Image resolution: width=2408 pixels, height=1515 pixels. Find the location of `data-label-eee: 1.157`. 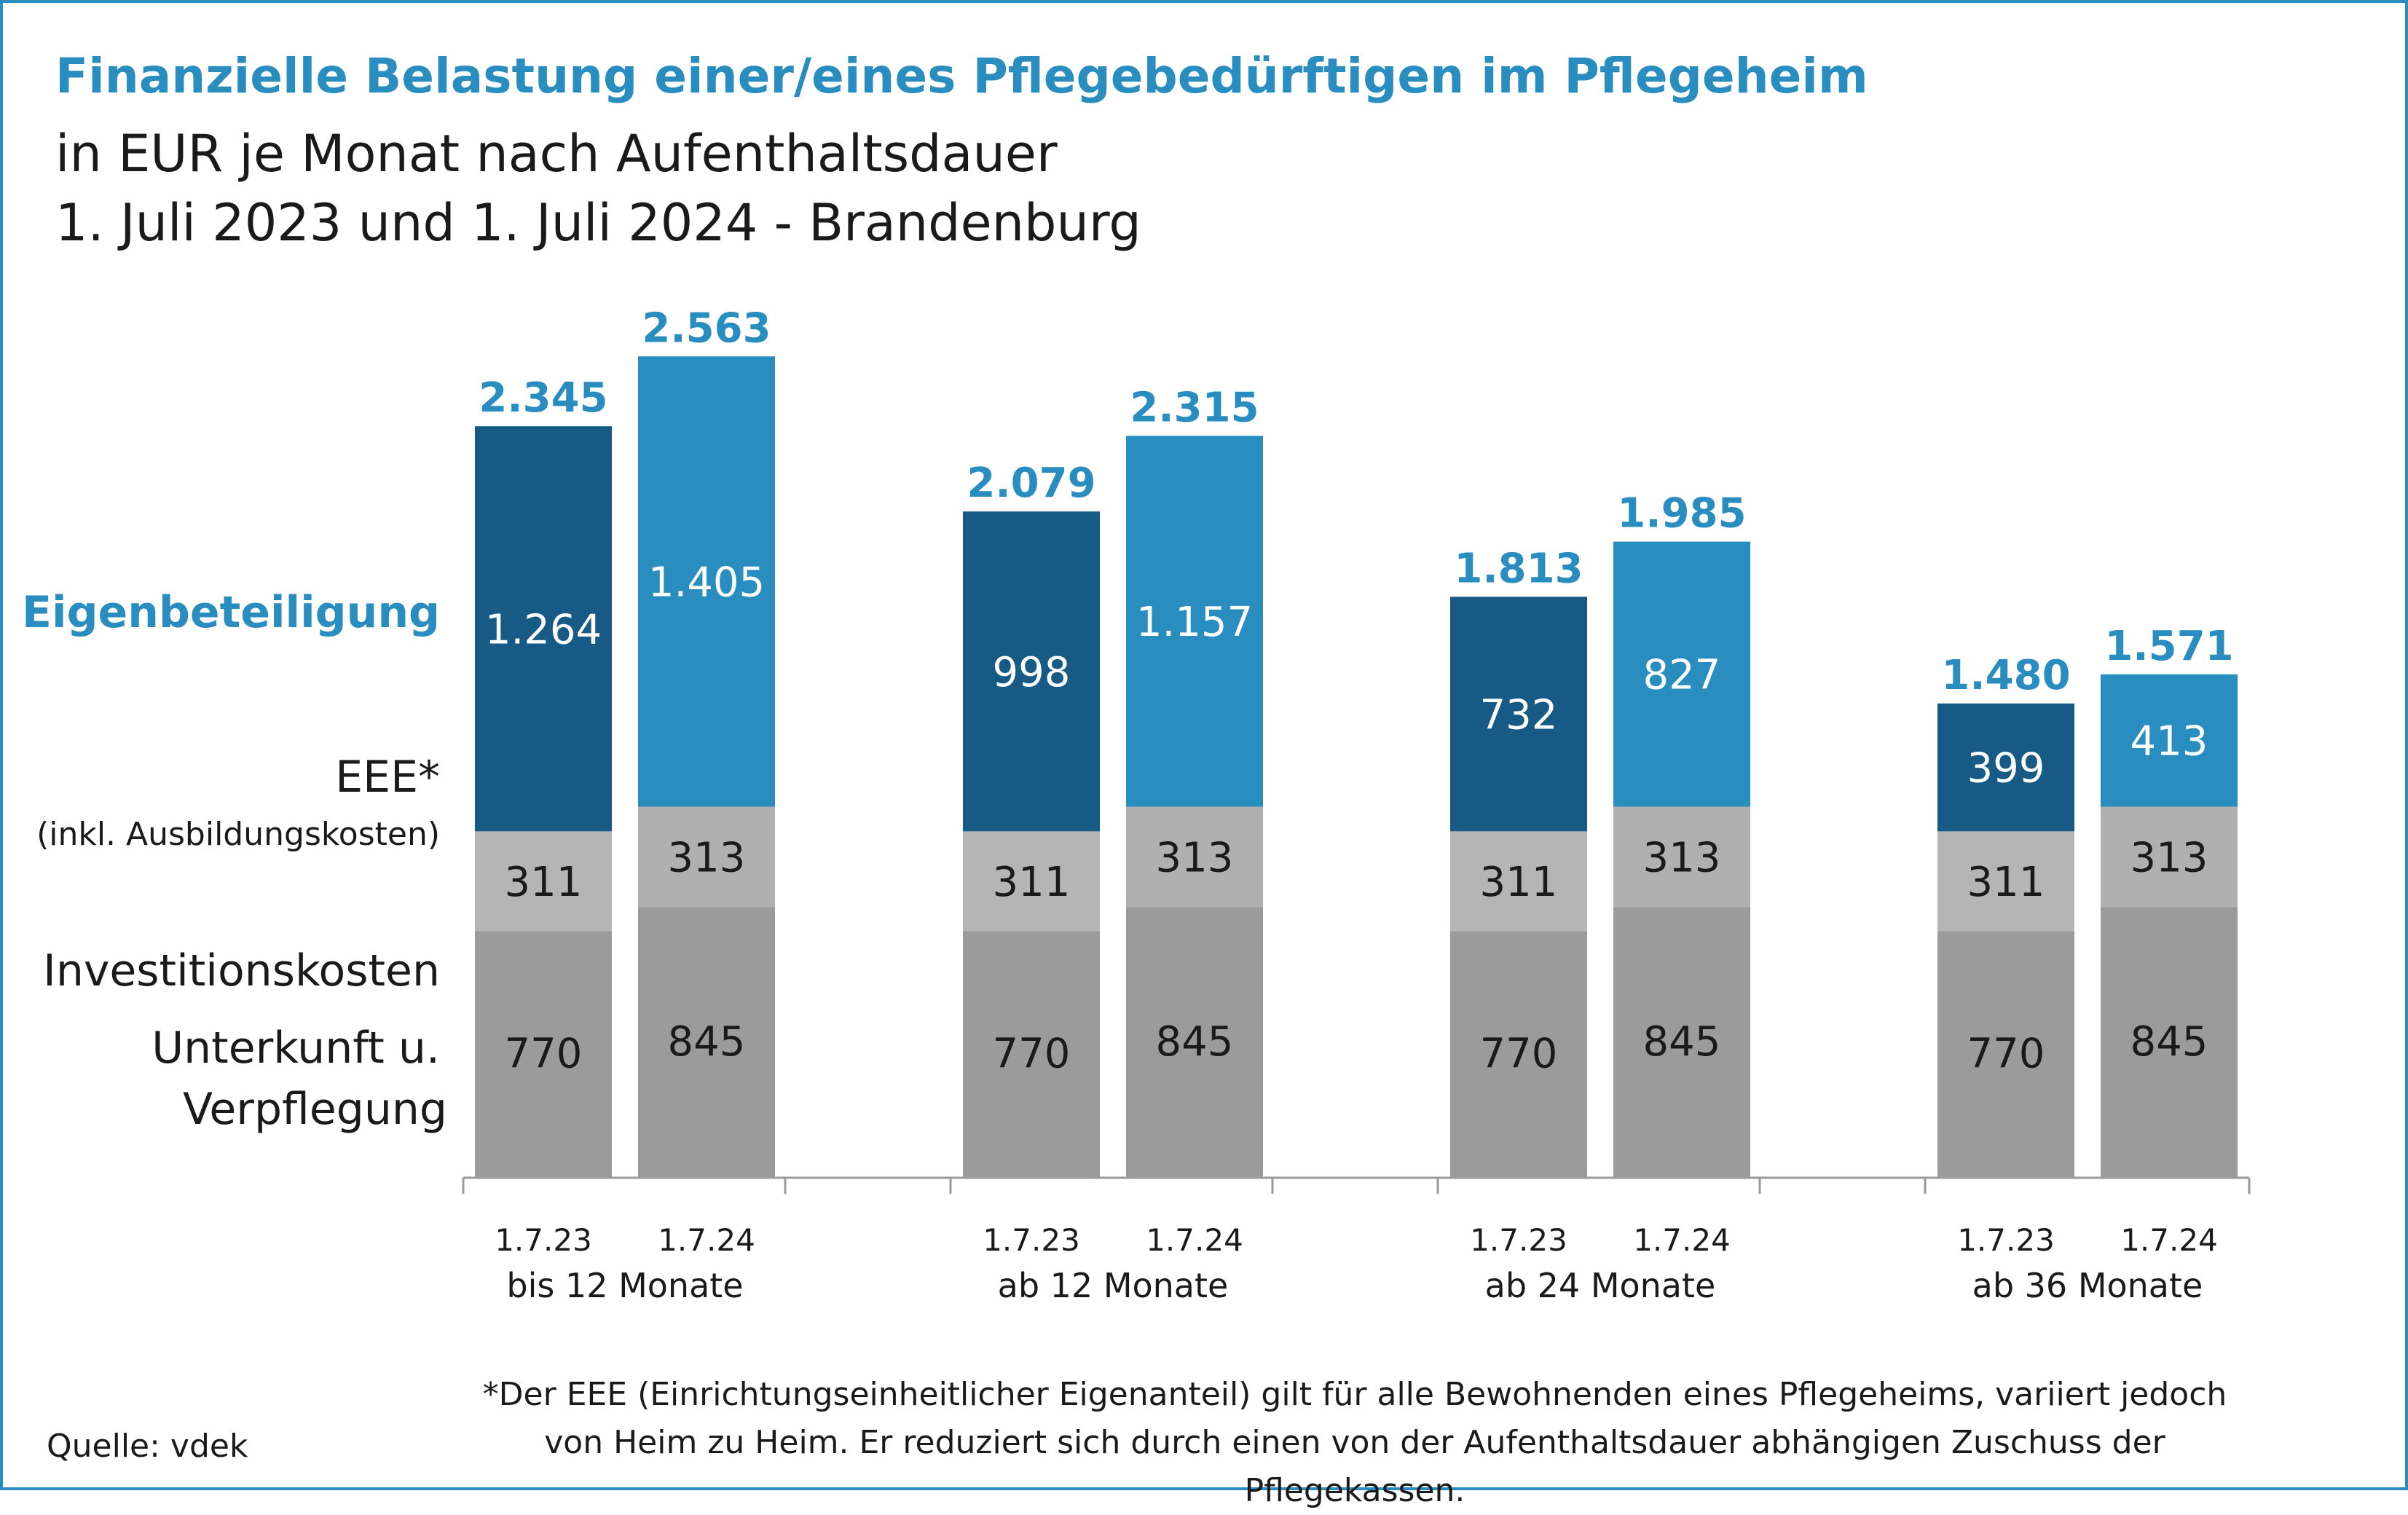

data-label-eee: 1.157 is located at coordinates (1194, 622).